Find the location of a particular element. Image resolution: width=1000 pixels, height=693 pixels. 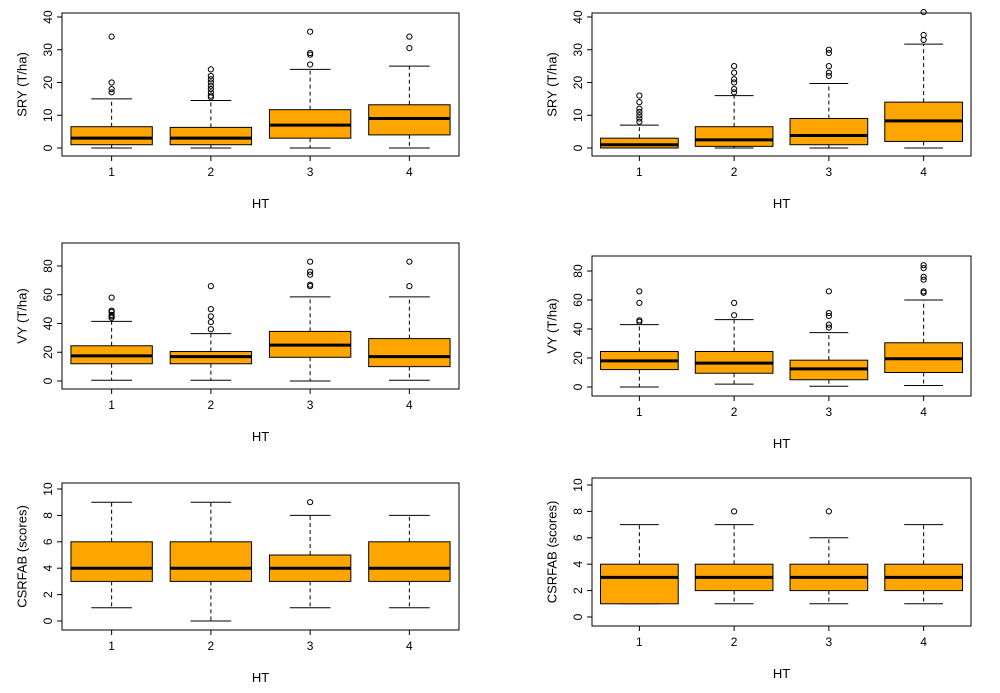

y-axis-title: SRY (T/ha) is located at coordinates (22, 84).